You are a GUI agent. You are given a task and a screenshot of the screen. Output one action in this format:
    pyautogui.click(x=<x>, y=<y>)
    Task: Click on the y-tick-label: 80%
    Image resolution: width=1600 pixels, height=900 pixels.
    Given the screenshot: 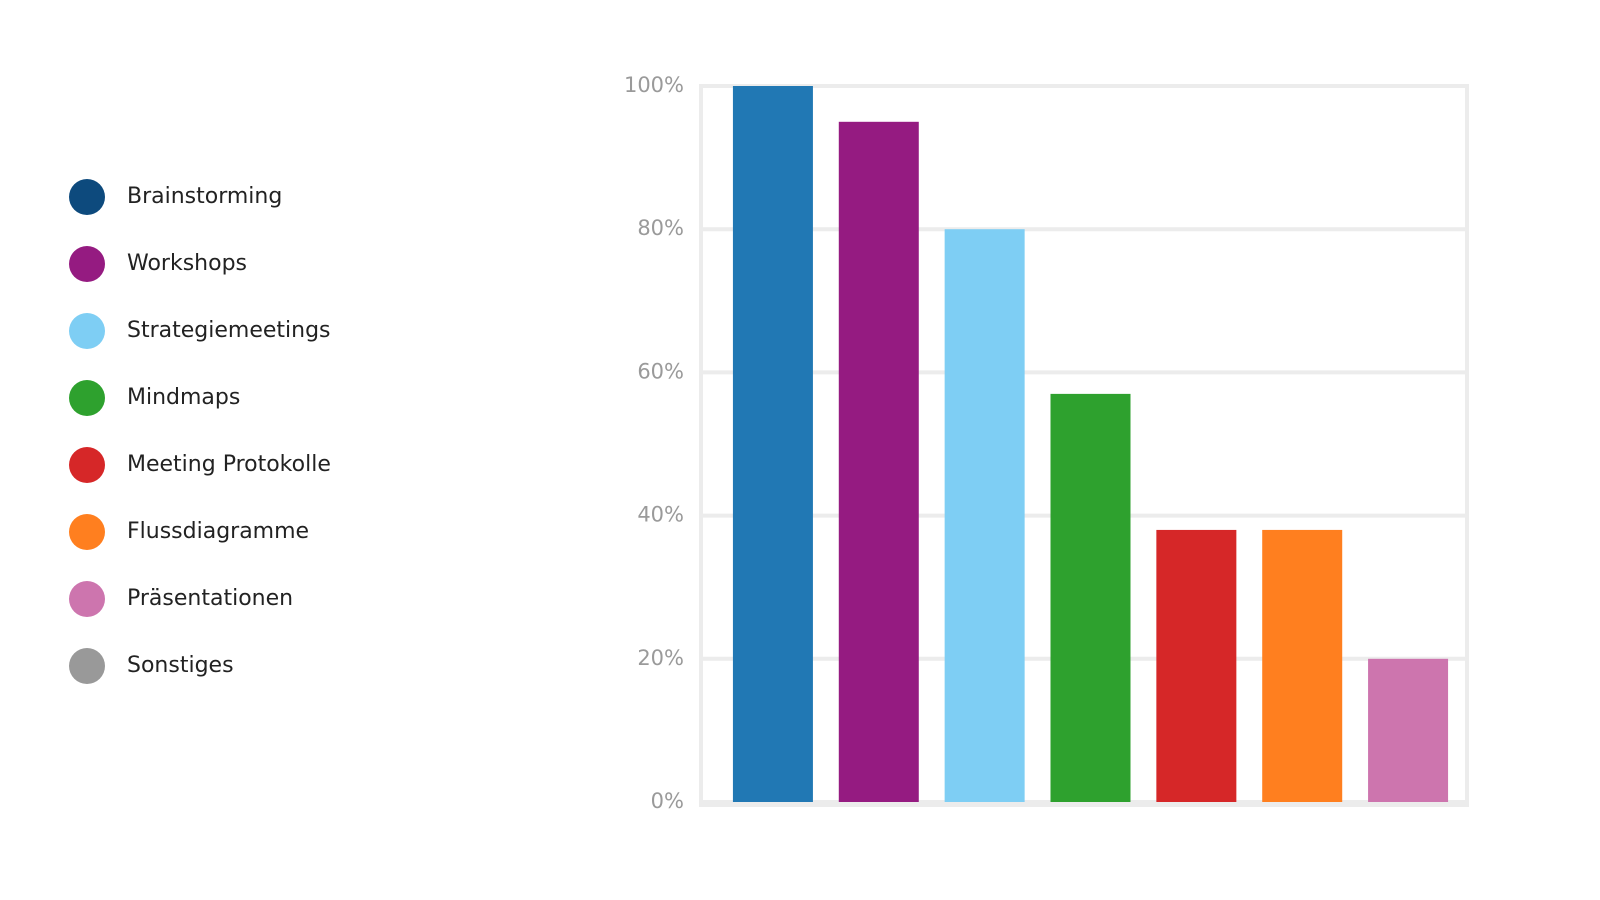 What is the action you would take?
    pyautogui.click(x=660, y=228)
    